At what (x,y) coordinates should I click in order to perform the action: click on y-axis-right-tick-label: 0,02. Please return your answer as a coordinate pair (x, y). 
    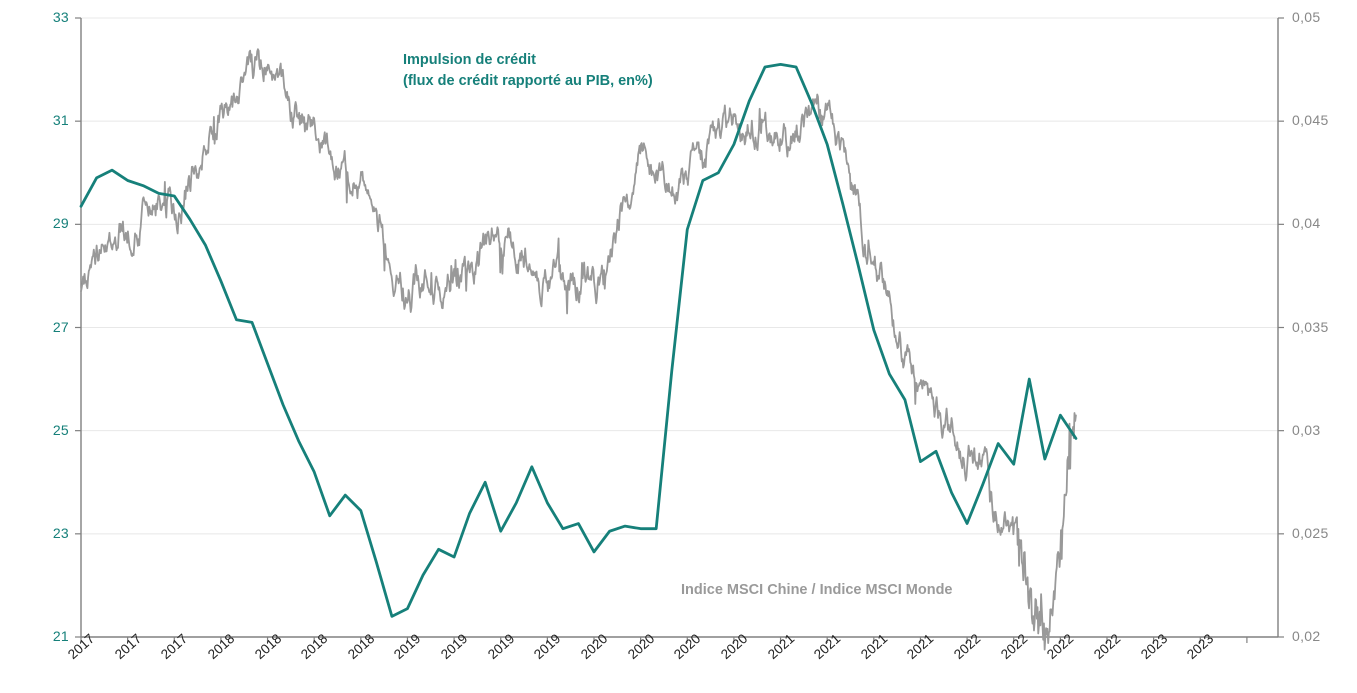
    Looking at the image, I should click on (1306, 636).